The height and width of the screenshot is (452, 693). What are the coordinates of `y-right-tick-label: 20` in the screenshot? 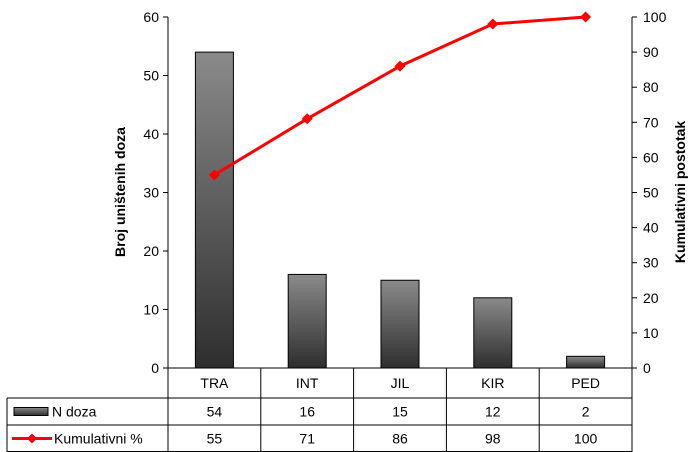 It's located at (651, 298).